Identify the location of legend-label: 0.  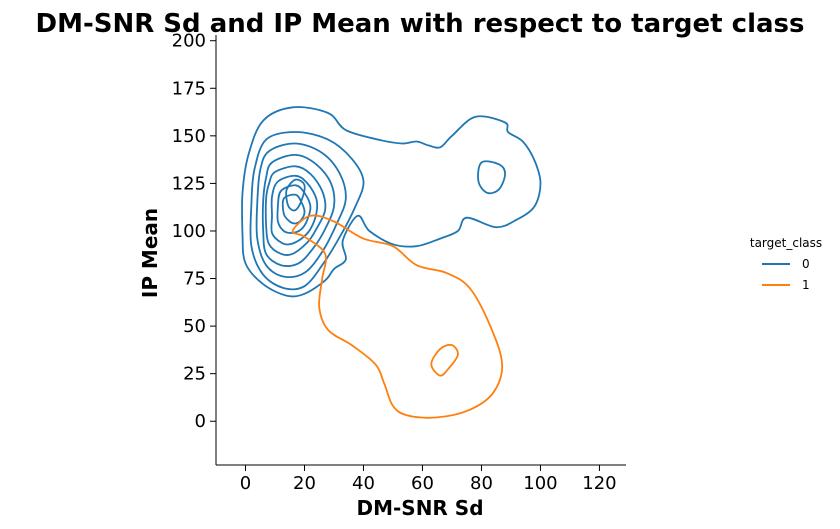
(806, 264).